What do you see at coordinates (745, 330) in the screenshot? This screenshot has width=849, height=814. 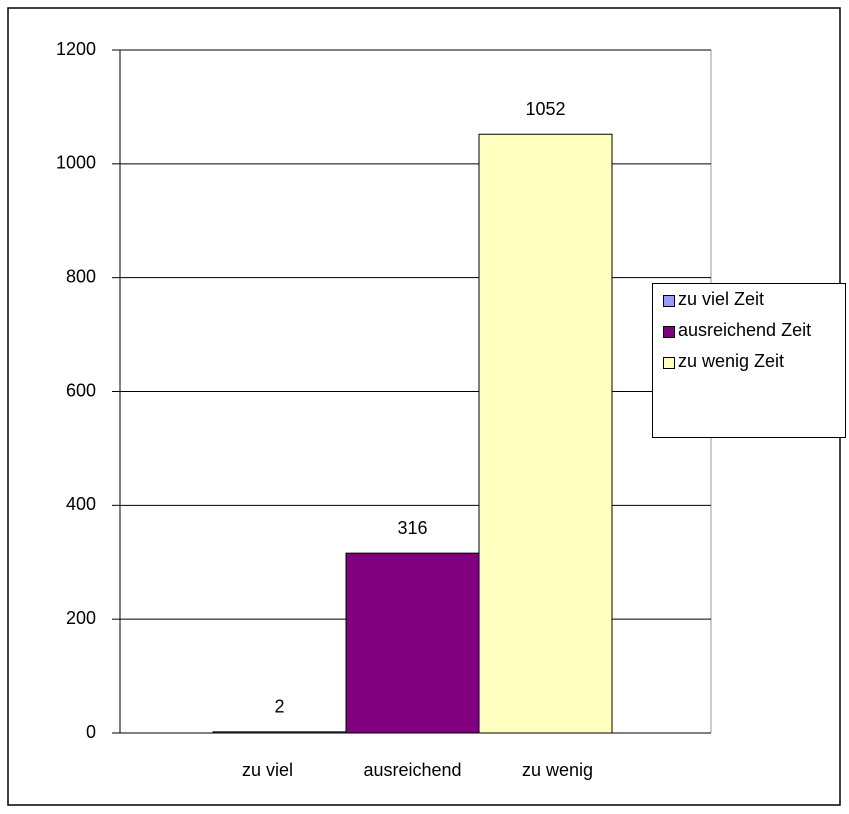 I see `legend-label: ausreichend Zeit` at bounding box center [745, 330].